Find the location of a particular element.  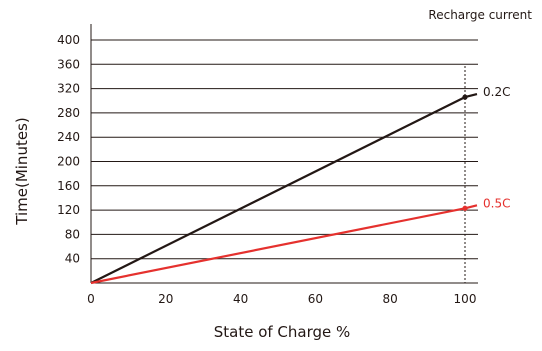

y-tick-label-120: 120 is located at coordinates (68, 210).